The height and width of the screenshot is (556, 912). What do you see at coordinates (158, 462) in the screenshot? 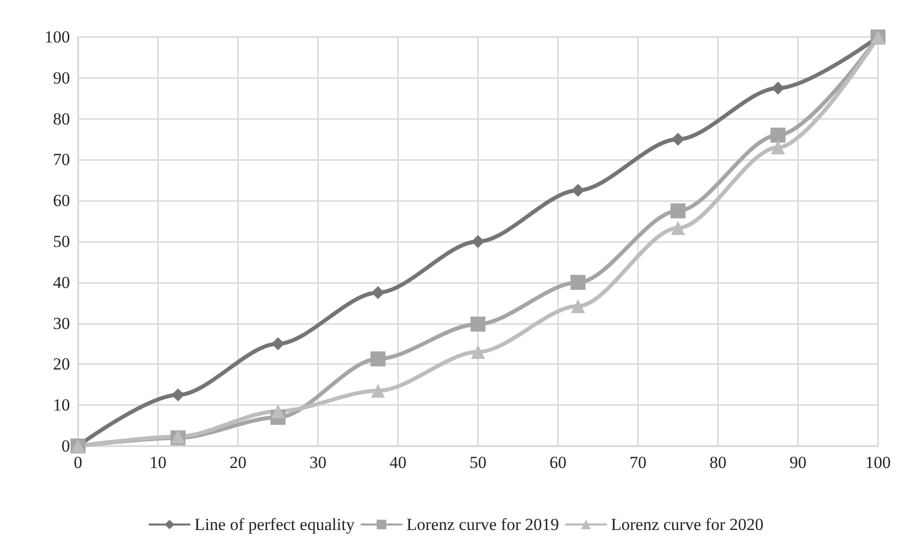
I see `x-tick-label: 10` at bounding box center [158, 462].